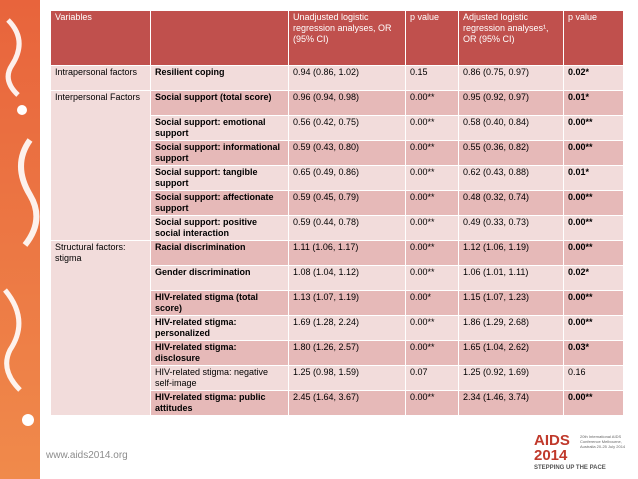 This screenshot has height=479, width=638. Describe the element at coordinates (511, 228) in the screenshot. I see `table-cell: 0.49 (0.33, 0.73)` at that location.